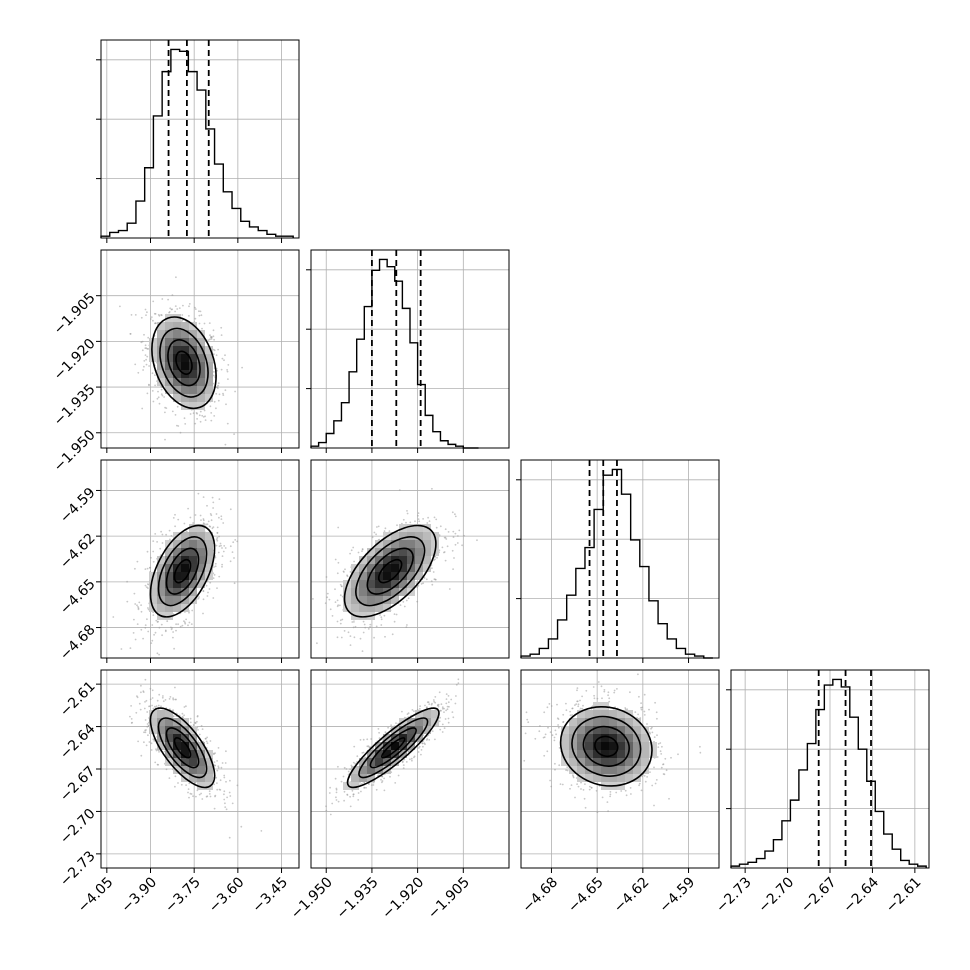 This screenshot has height=970, width=970. What do you see at coordinates (271, 895) in the screenshot?
I see `x-tick-label: −3.45` at bounding box center [271, 895].